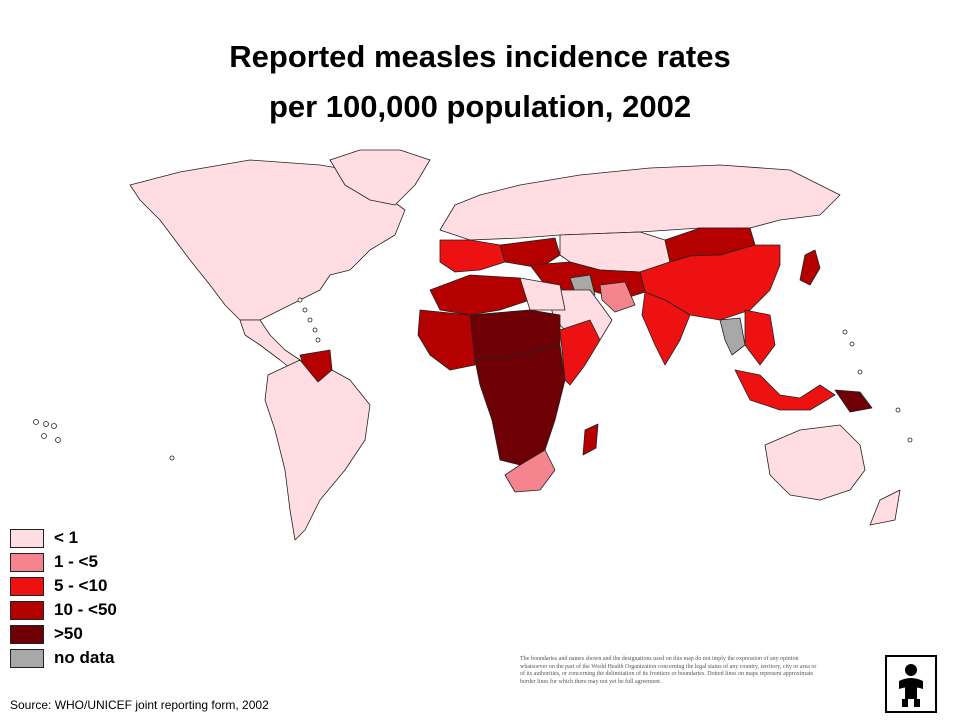  I want to click on legend-item: >50, so click(63, 634).